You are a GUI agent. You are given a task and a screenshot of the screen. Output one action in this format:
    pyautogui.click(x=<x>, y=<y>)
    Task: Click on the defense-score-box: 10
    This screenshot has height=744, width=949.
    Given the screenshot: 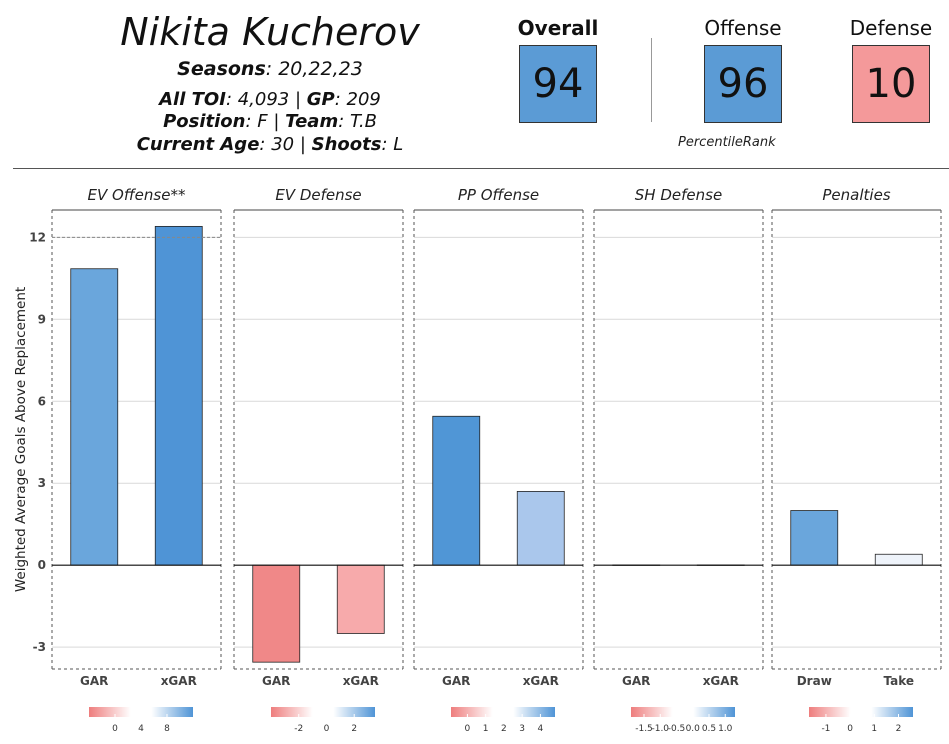 What is the action you would take?
    pyautogui.click(x=891, y=84)
    